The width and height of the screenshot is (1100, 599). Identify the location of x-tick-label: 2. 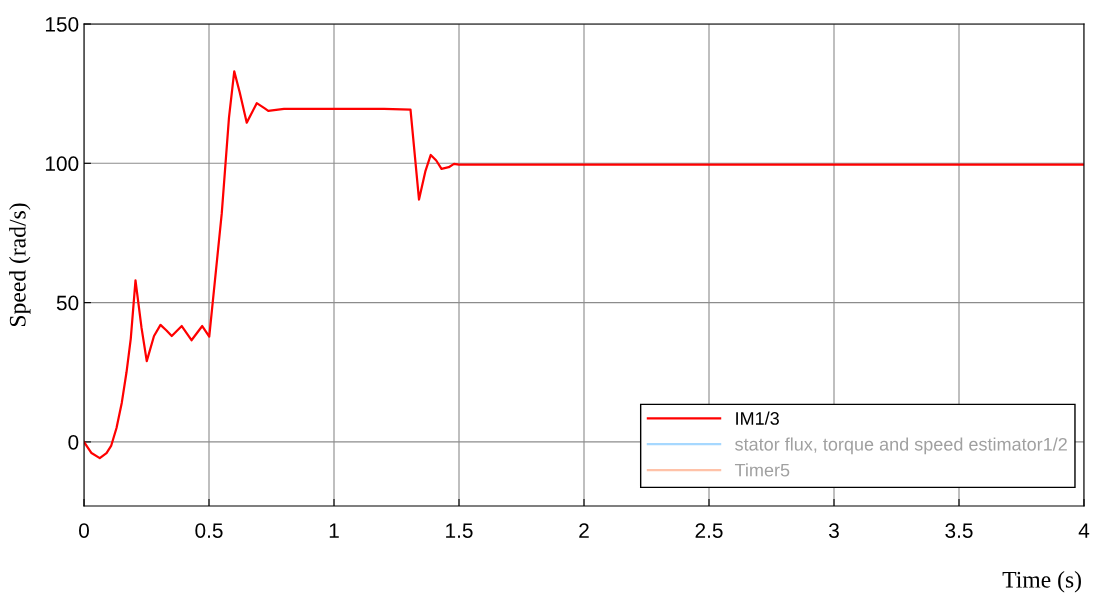
(584, 530).